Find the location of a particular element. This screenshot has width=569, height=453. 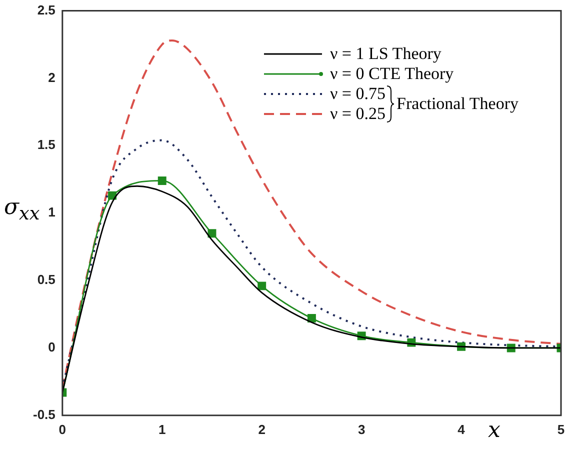

y-tick-label: 1 is located at coordinates (52, 212).